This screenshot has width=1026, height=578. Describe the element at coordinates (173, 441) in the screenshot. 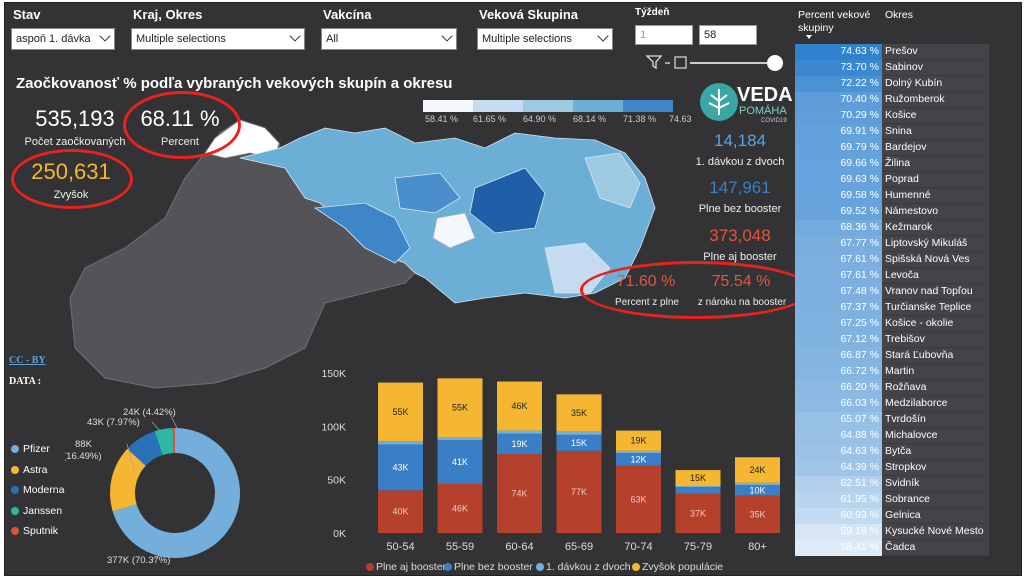

I see `donut-slice-sputnik` at that location.